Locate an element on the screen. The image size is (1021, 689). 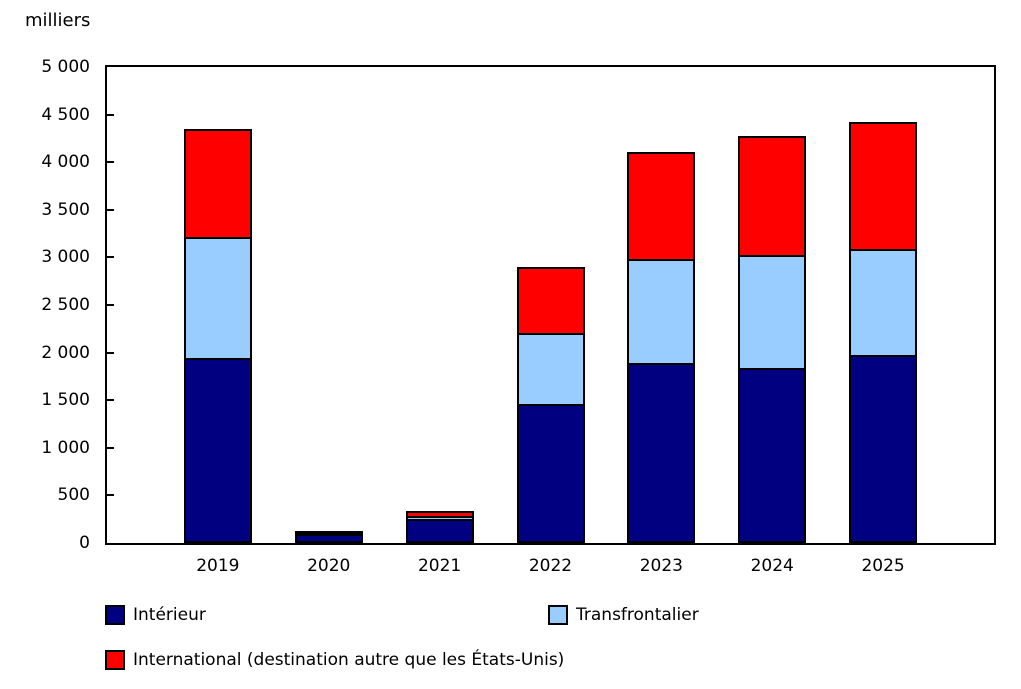
y-tick-label: 5 000 is located at coordinates (65, 67).